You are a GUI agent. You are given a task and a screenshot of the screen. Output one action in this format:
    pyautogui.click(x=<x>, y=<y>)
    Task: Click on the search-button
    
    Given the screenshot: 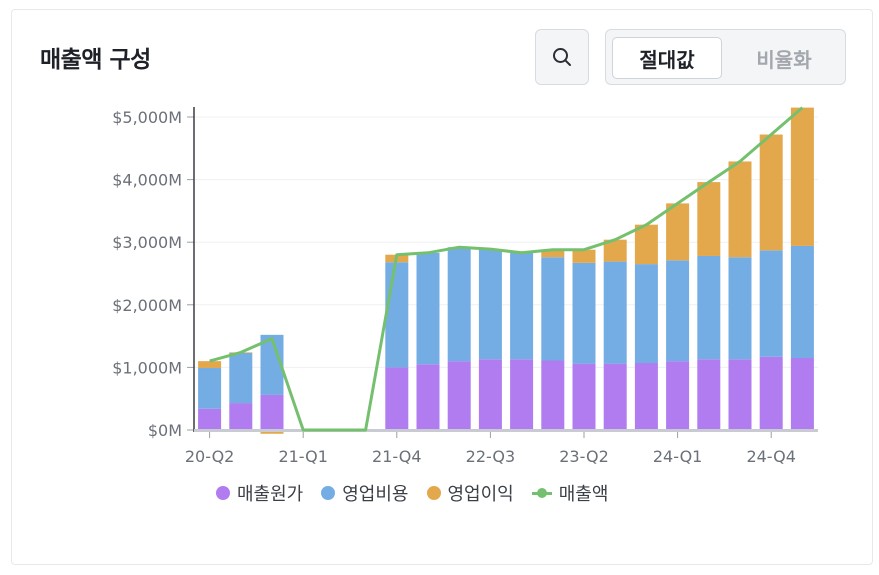 What is the action you would take?
    pyautogui.click(x=562, y=57)
    